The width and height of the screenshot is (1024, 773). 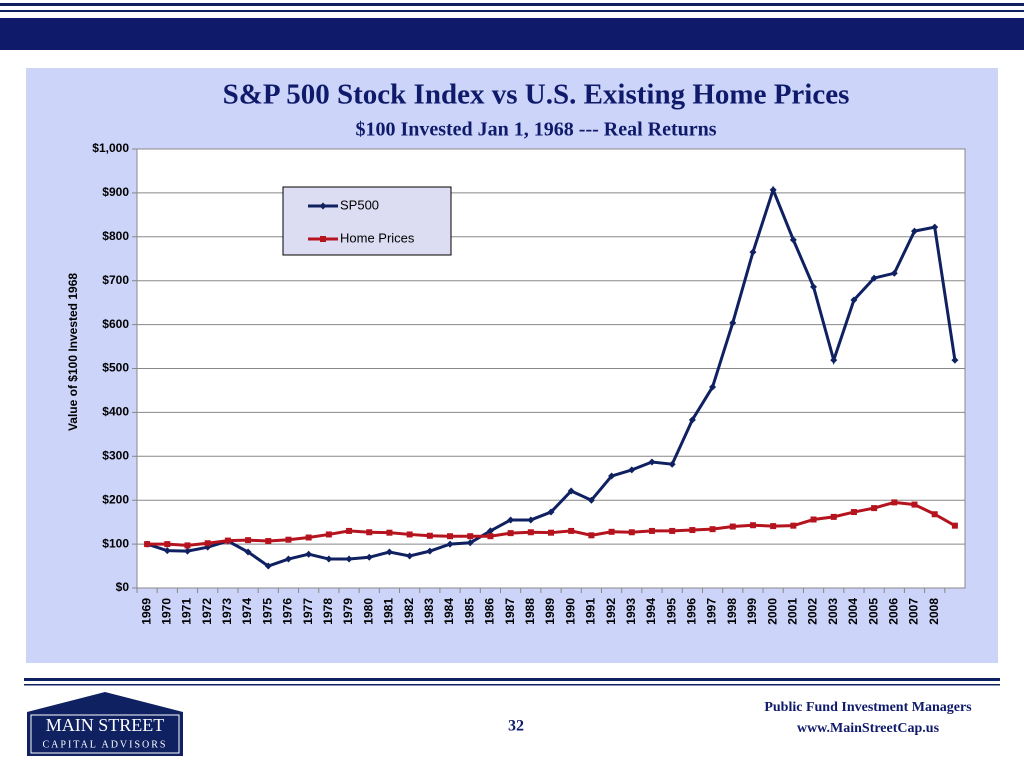 I want to click on x-tick-label: 1999, so click(x=752, y=611).